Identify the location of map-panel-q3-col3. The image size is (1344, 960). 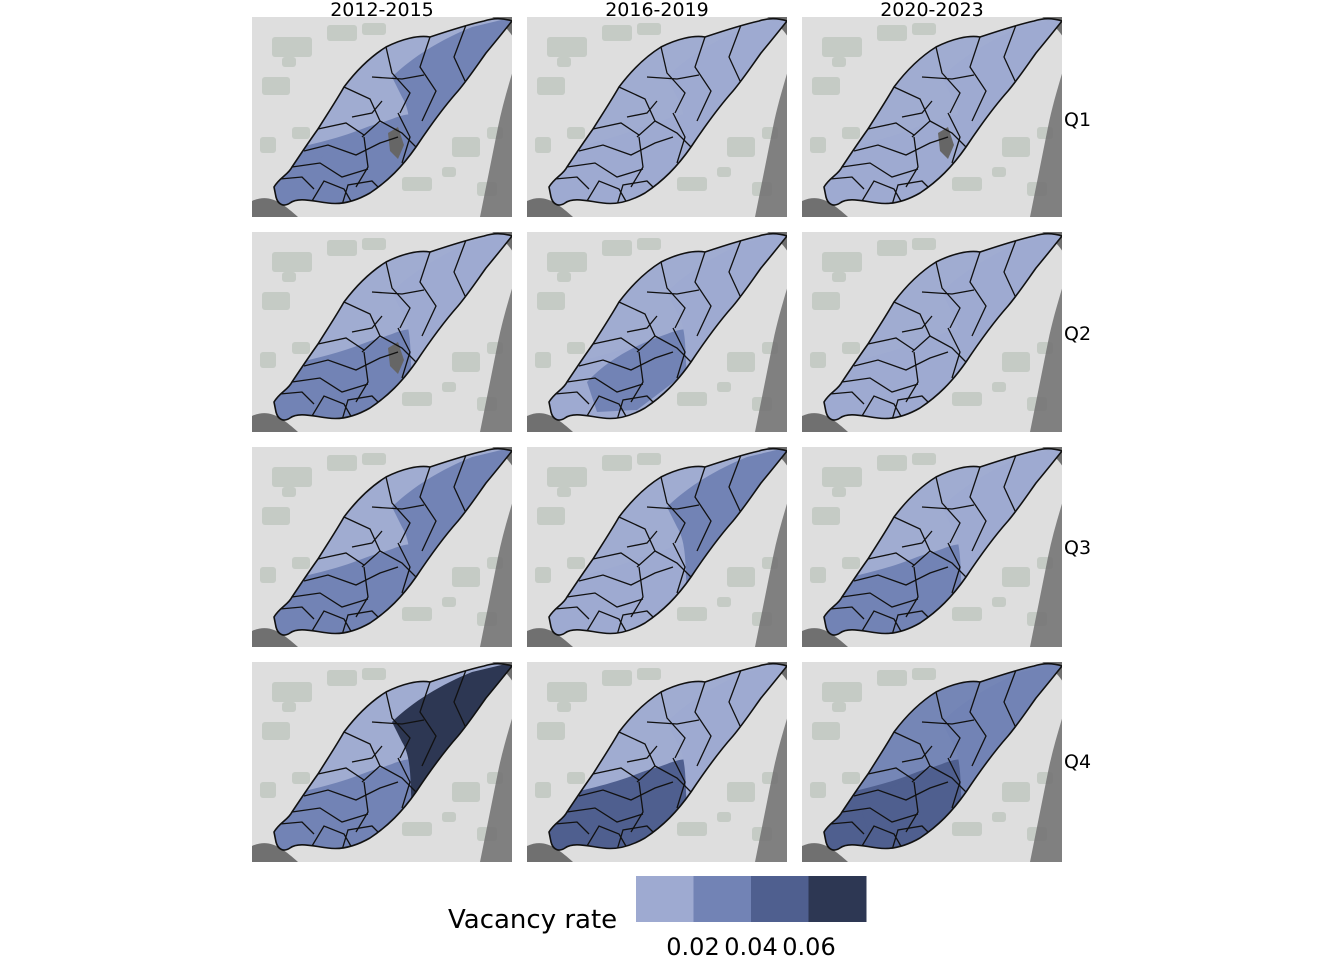
(932, 547).